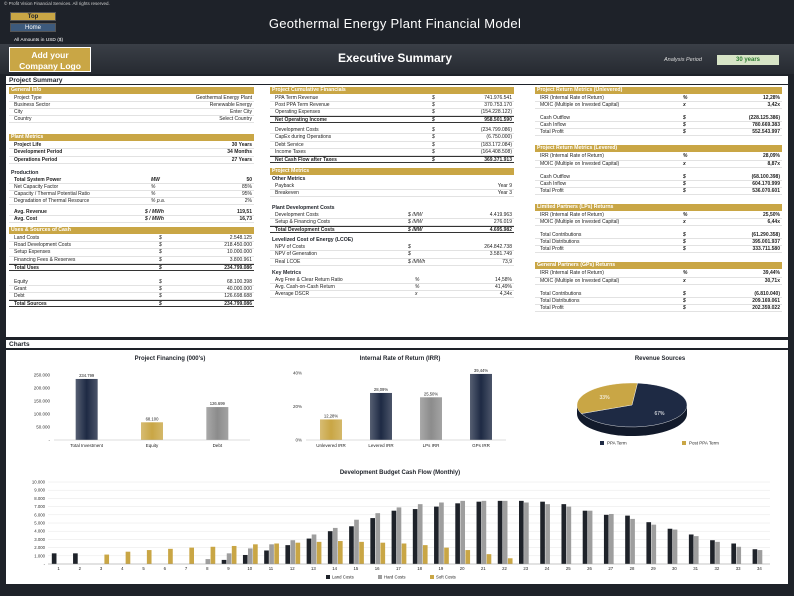  What do you see at coordinates (306, 159) in the screenshot?
I see `row-label: Net Cash Flow after Taxes` at bounding box center [306, 159].